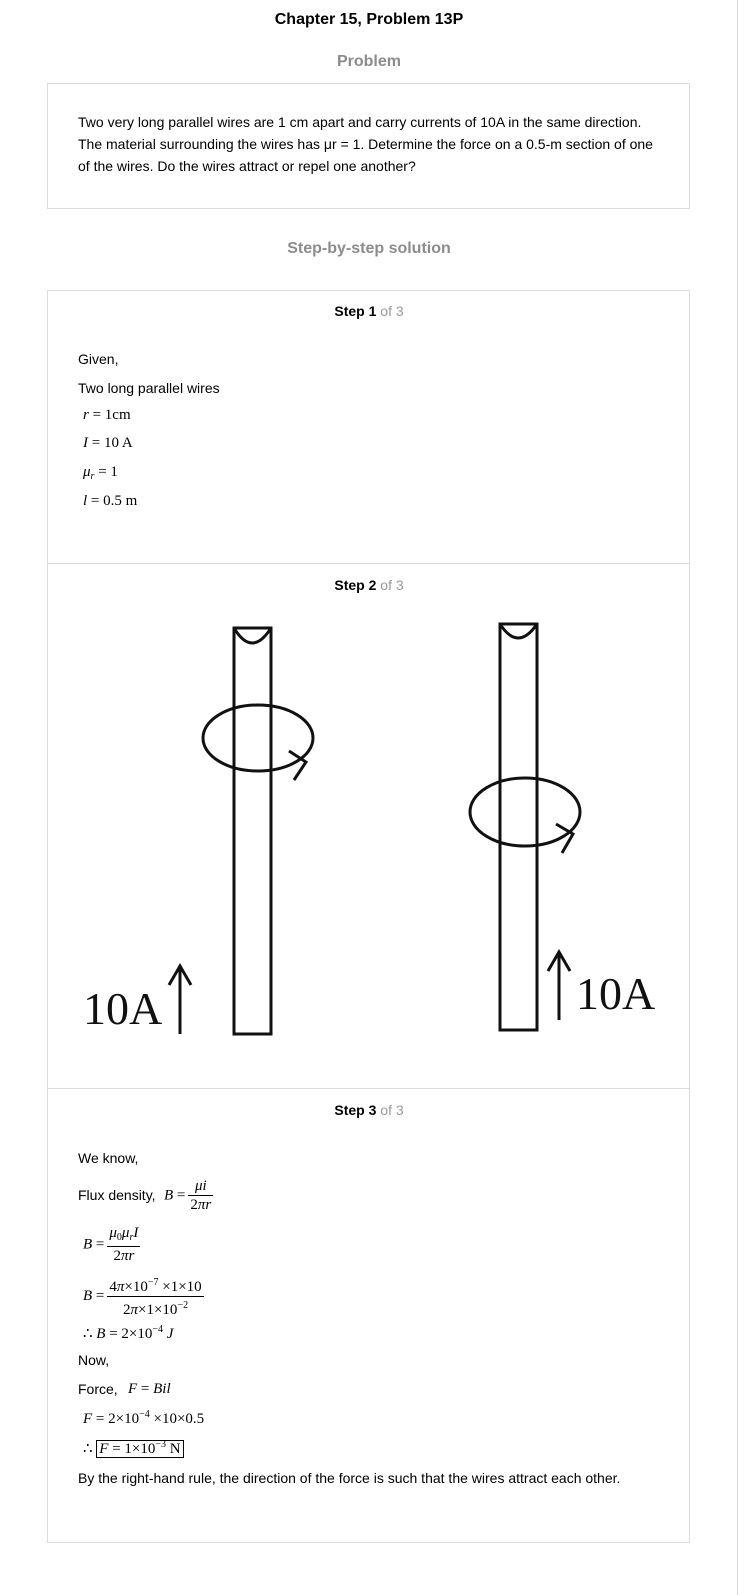 Image resolution: width=752 pixels, height=1595 pixels. What do you see at coordinates (117, 1195) in the screenshot?
I see `flux-density-label: Flux density,` at bounding box center [117, 1195].